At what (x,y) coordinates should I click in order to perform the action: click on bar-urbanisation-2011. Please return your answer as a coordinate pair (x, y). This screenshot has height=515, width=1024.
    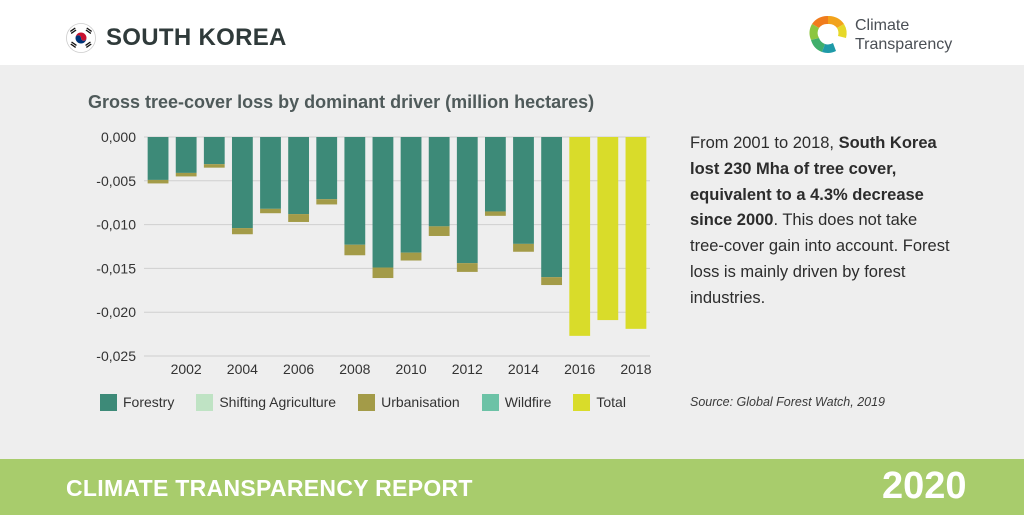
    Looking at the image, I should click on (439, 231).